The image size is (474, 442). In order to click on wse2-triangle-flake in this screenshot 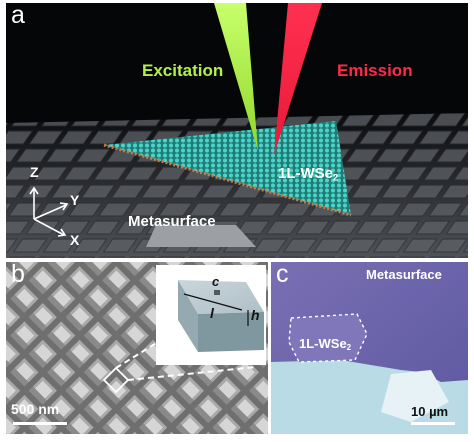, I will do `click(227, 168)`.